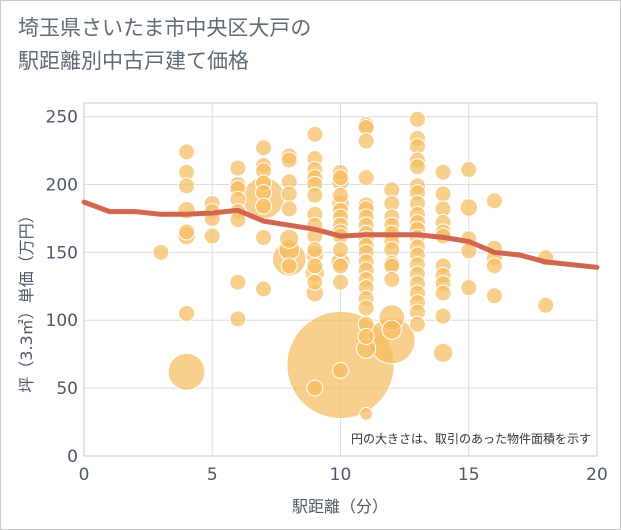 The width and height of the screenshot is (621, 530). What do you see at coordinates (72, 457) in the screenshot?
I see `y-tick-label: 0` at bounding box center [72, 457].